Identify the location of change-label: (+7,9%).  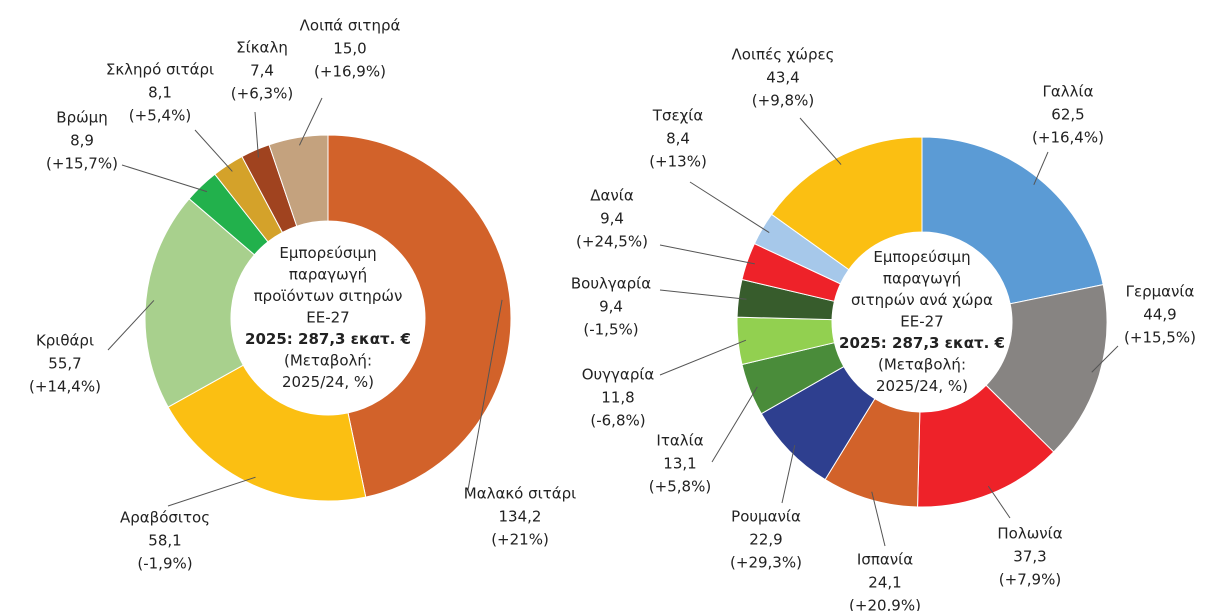
(1030, 580).